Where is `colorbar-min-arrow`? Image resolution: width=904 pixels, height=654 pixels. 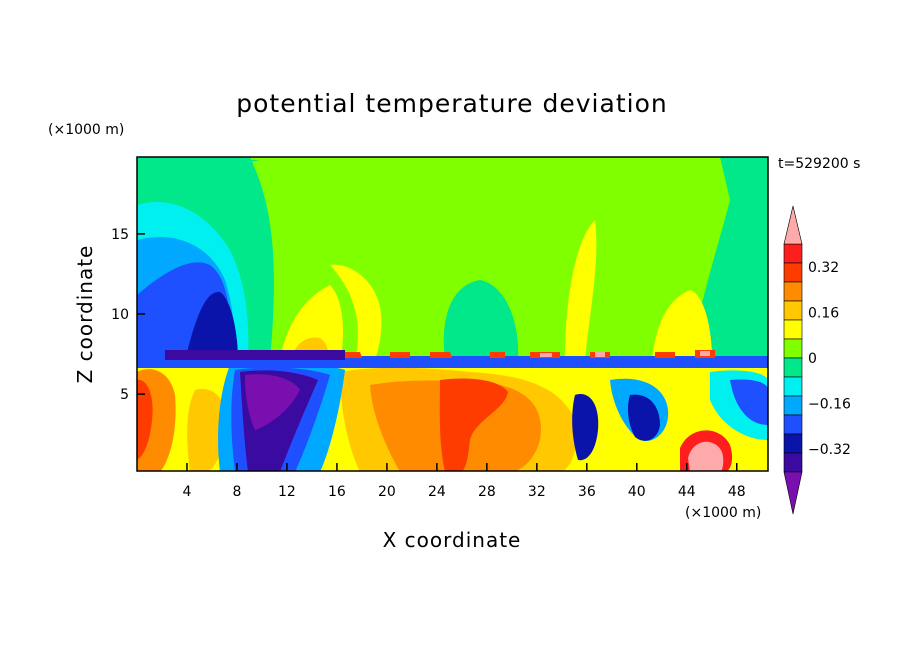
colorbar-min-arrow is located at coordinates (793, 493).